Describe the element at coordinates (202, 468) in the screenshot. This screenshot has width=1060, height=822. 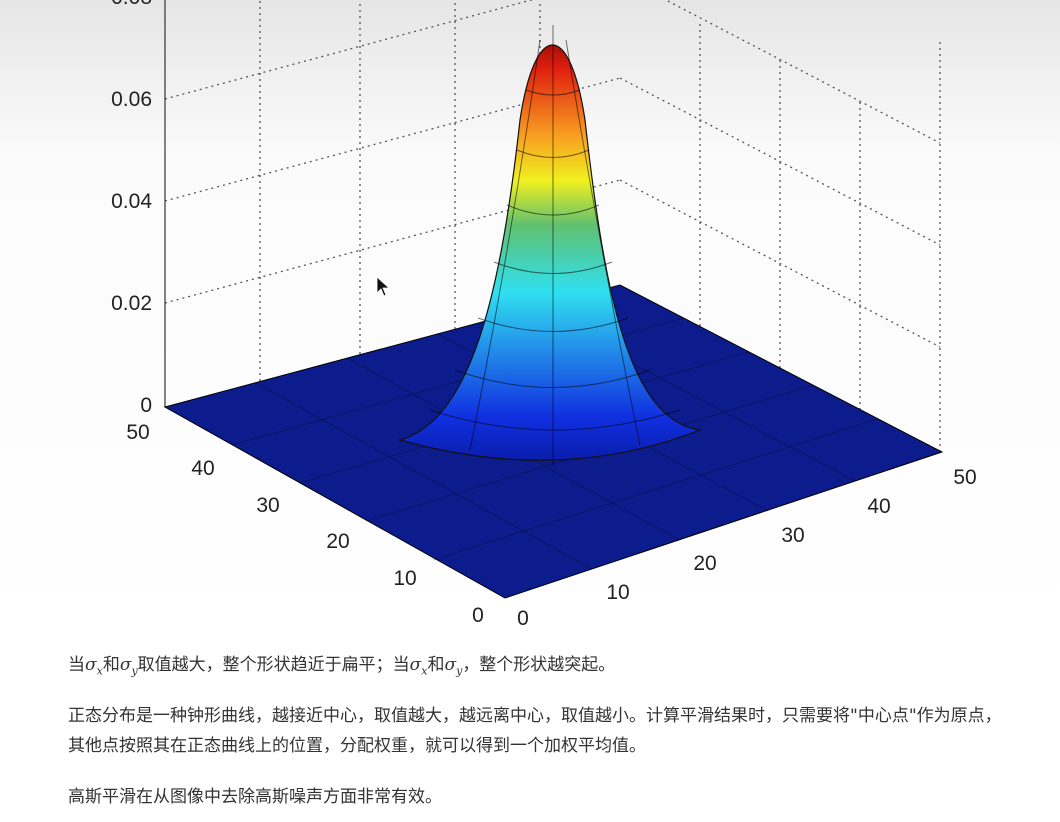
I see `y-tick-label: 40` at that location.